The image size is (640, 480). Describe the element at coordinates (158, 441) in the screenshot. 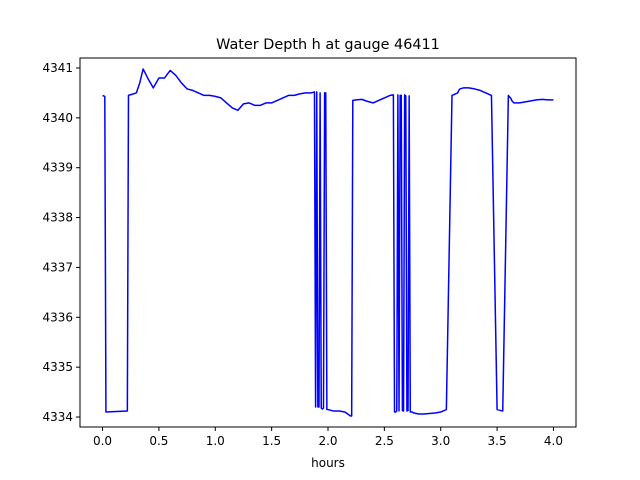

I see `x-tick-label: 0.5` at that location.